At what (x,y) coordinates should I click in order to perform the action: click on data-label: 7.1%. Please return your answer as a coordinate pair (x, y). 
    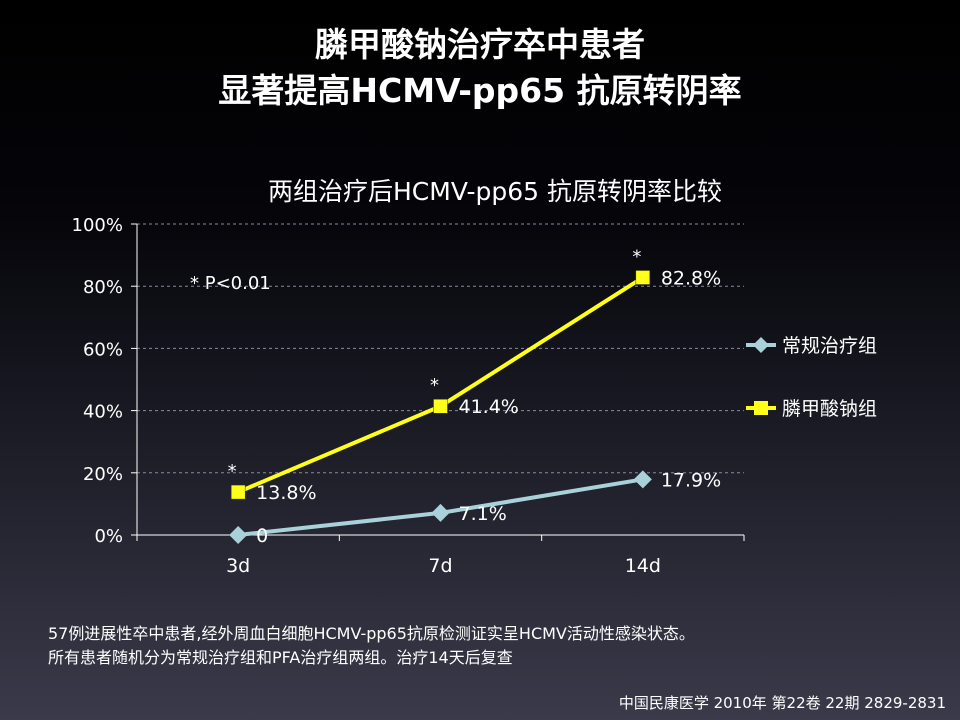
    Looking at the image, I should click on (483, 514).